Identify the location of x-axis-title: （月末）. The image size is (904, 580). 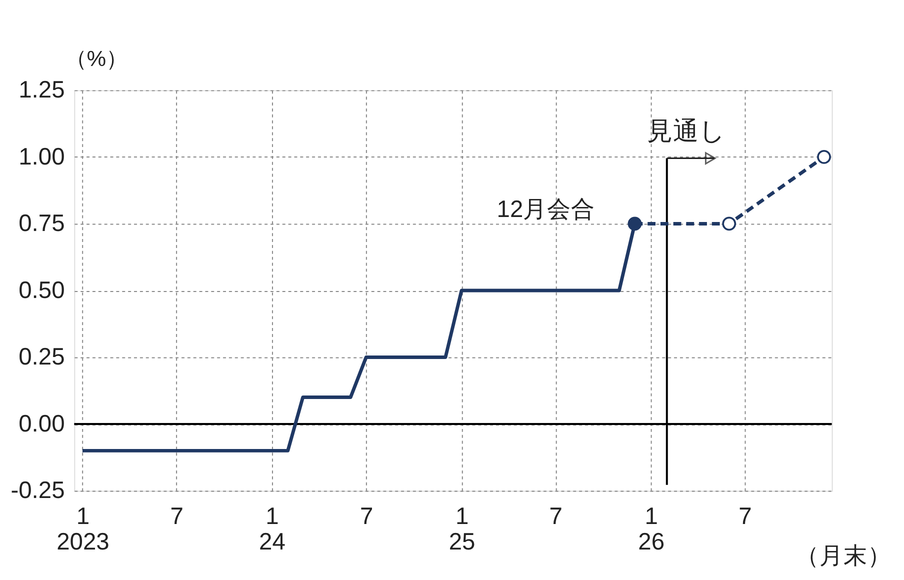
(844, 556).